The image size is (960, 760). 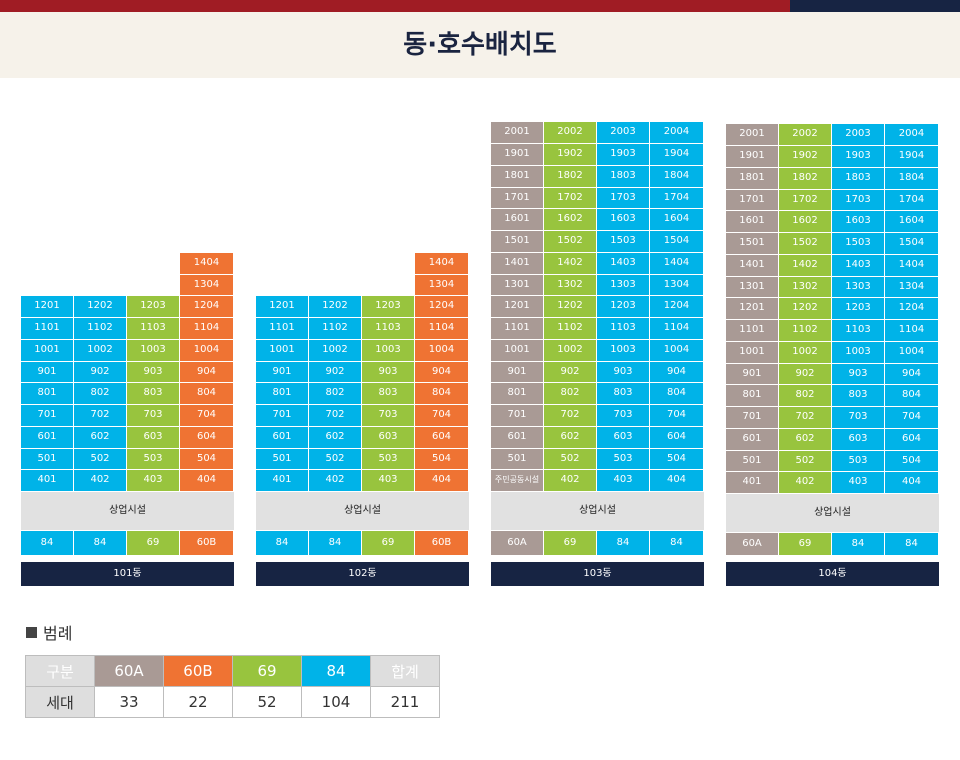 What do you see at coordinates (405, 671) in the screenshot?
I see `legend-total-label: 합계` at bounding box center [405, 671].